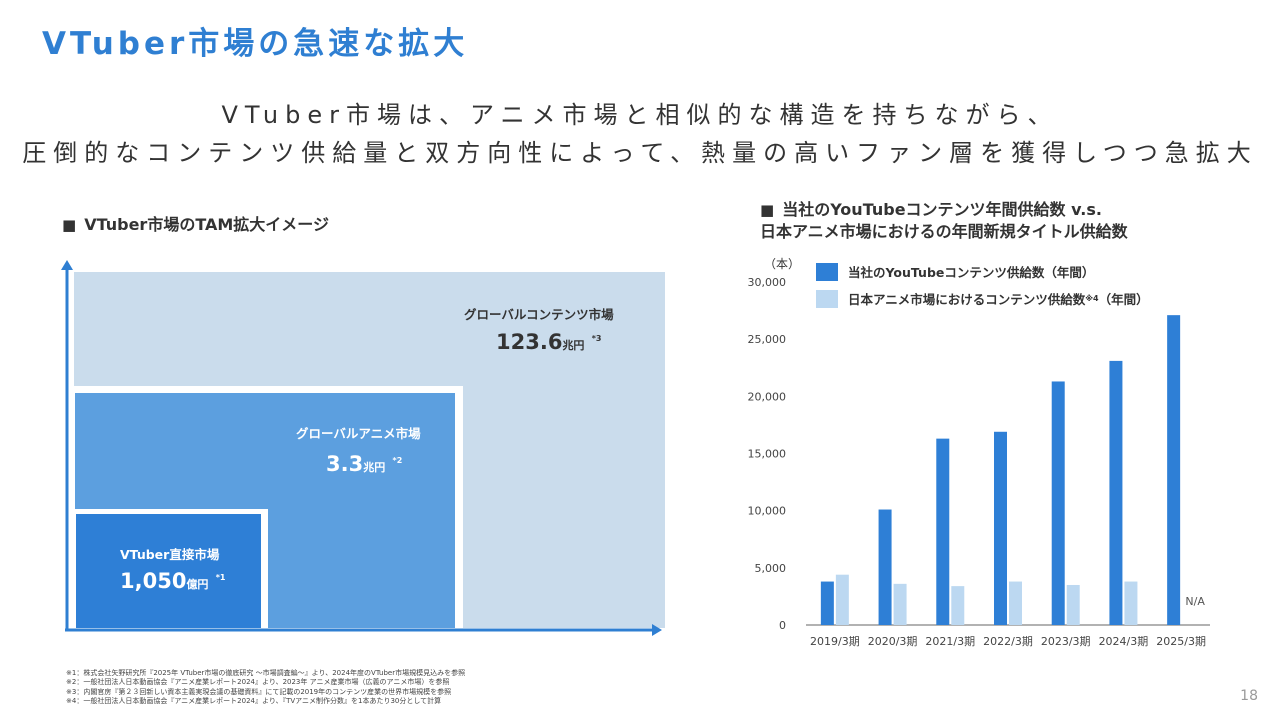 The width and height of the screenshot is (1280, 720). Describe the element at coordinates (931, 209) in the screenshot. I see `chart-heading-line-1: ■ 当社のYouTubeコンテンツ年間供給数 v.s.` at that location.